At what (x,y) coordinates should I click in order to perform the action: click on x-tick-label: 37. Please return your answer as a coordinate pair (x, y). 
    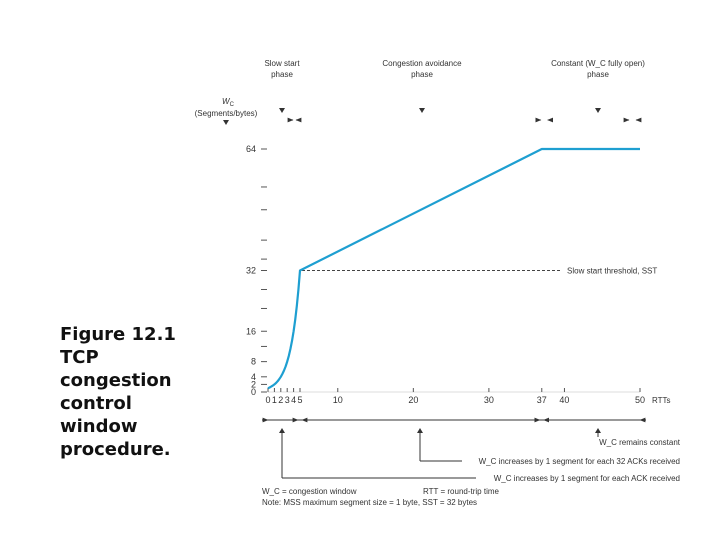
    Looking at the image, I should click on (542, 400).